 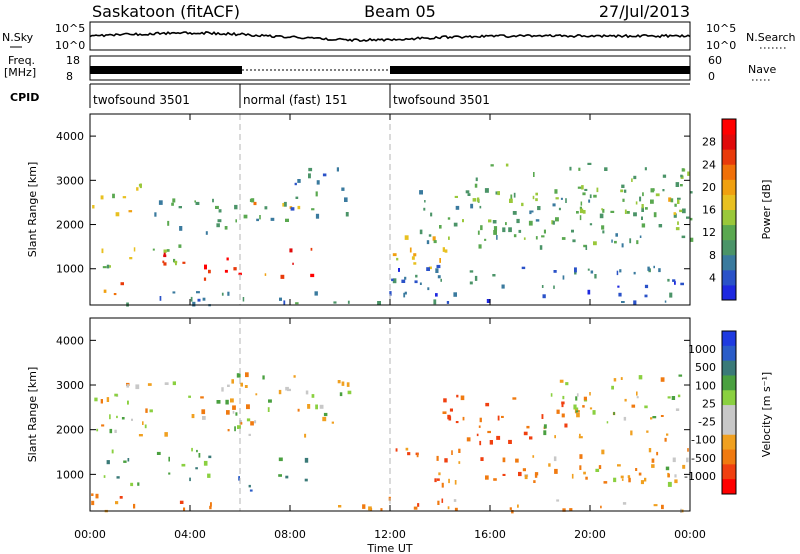 I want to click on velocity-colorbar-label: Velocity [m s⁻¹], so click(x=766, y=414).